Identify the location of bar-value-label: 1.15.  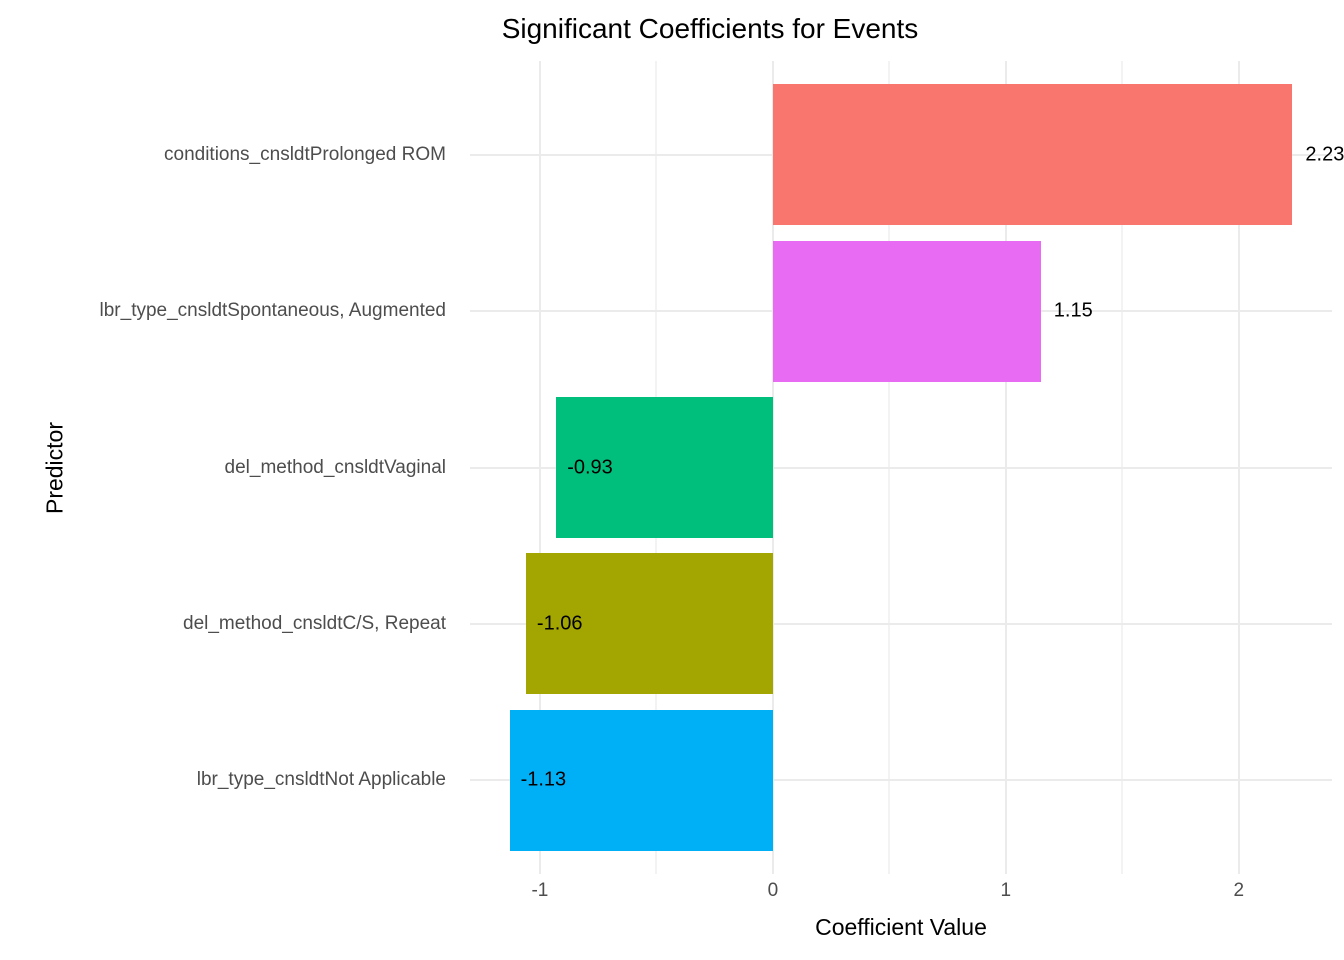
(1073, 310).